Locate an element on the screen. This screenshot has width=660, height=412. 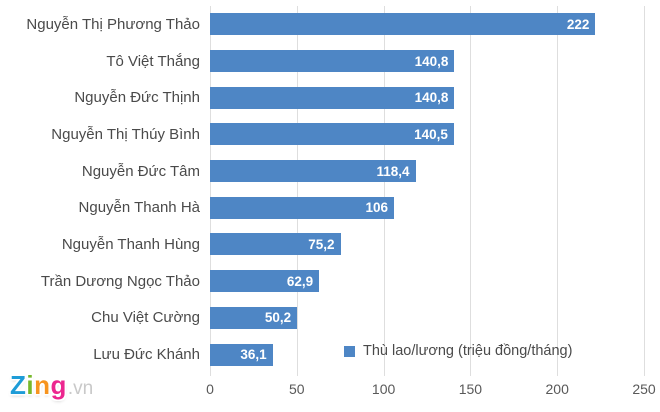
bar-row: Chu Việt Cường 50,2 is located at coordinates (330, 318).